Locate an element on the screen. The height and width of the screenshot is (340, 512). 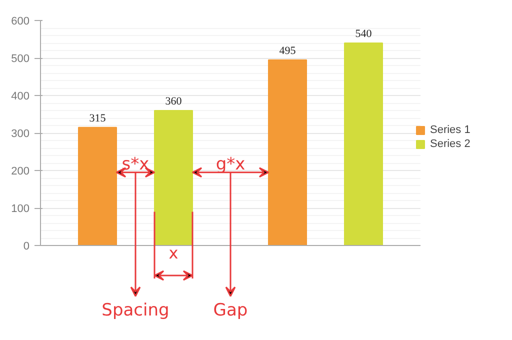
data-label: 360 is located at coordinates (173, 102).